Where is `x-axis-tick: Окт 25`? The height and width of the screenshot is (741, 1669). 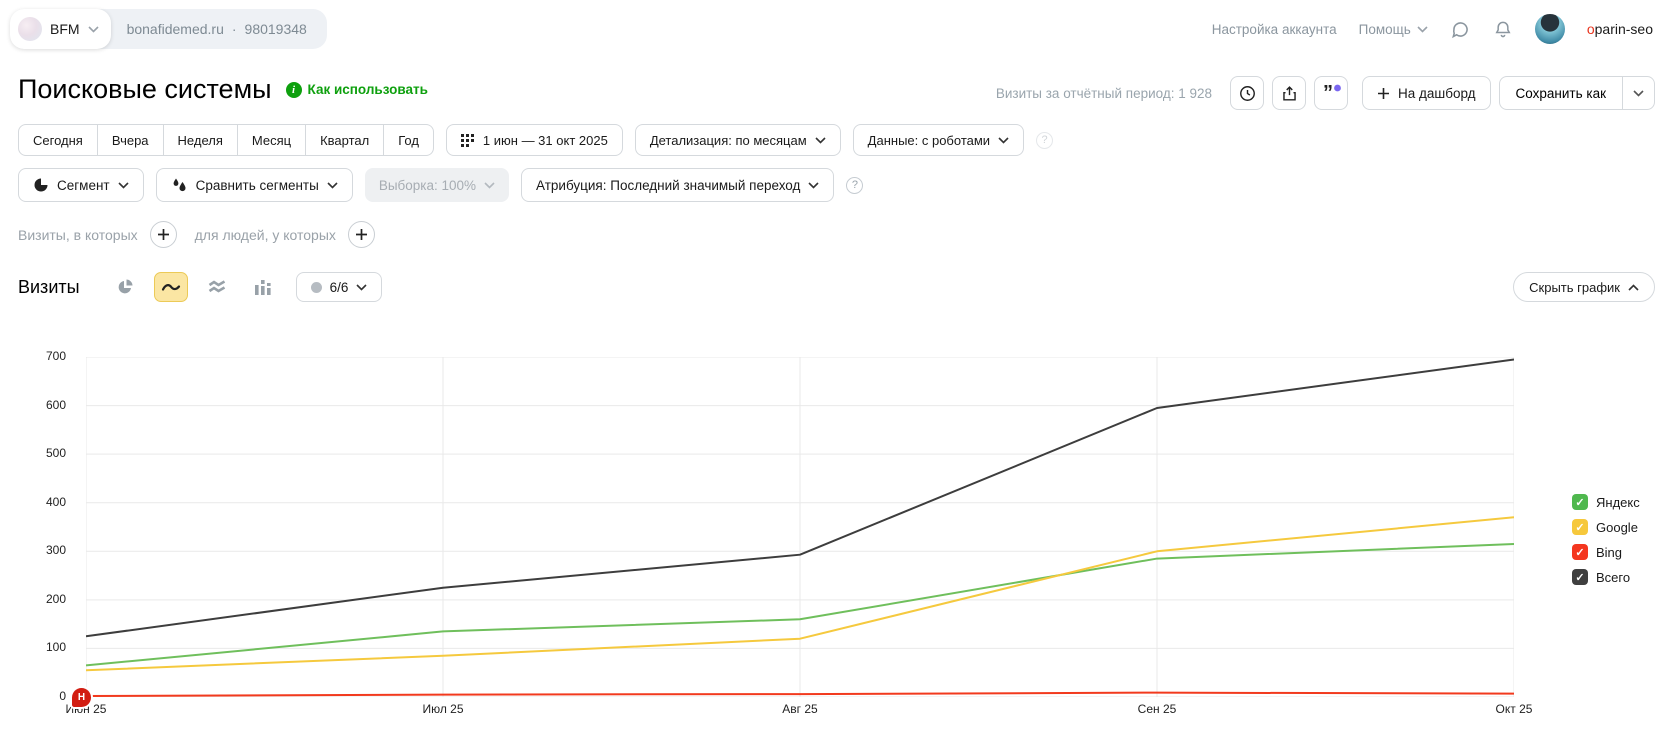
x-axis-tick: Окт 25 is located at coordinates (1514, 709).